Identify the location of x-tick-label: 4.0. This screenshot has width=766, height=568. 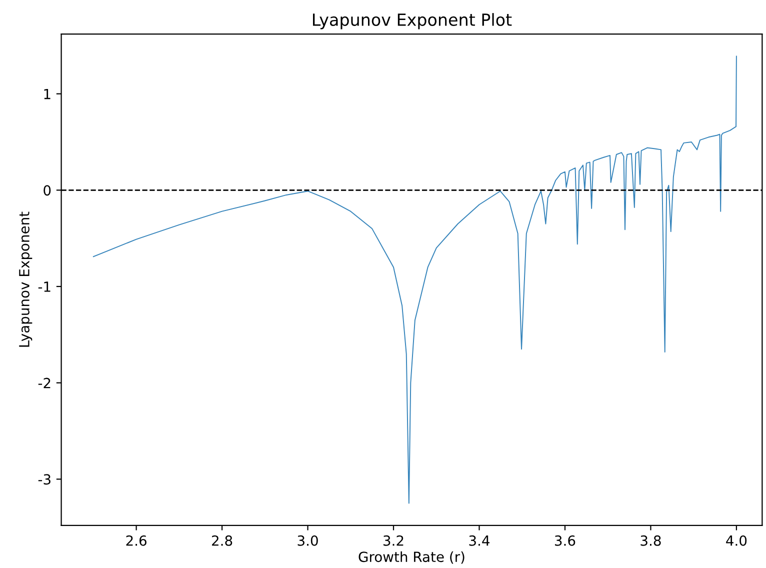
(736, 540).